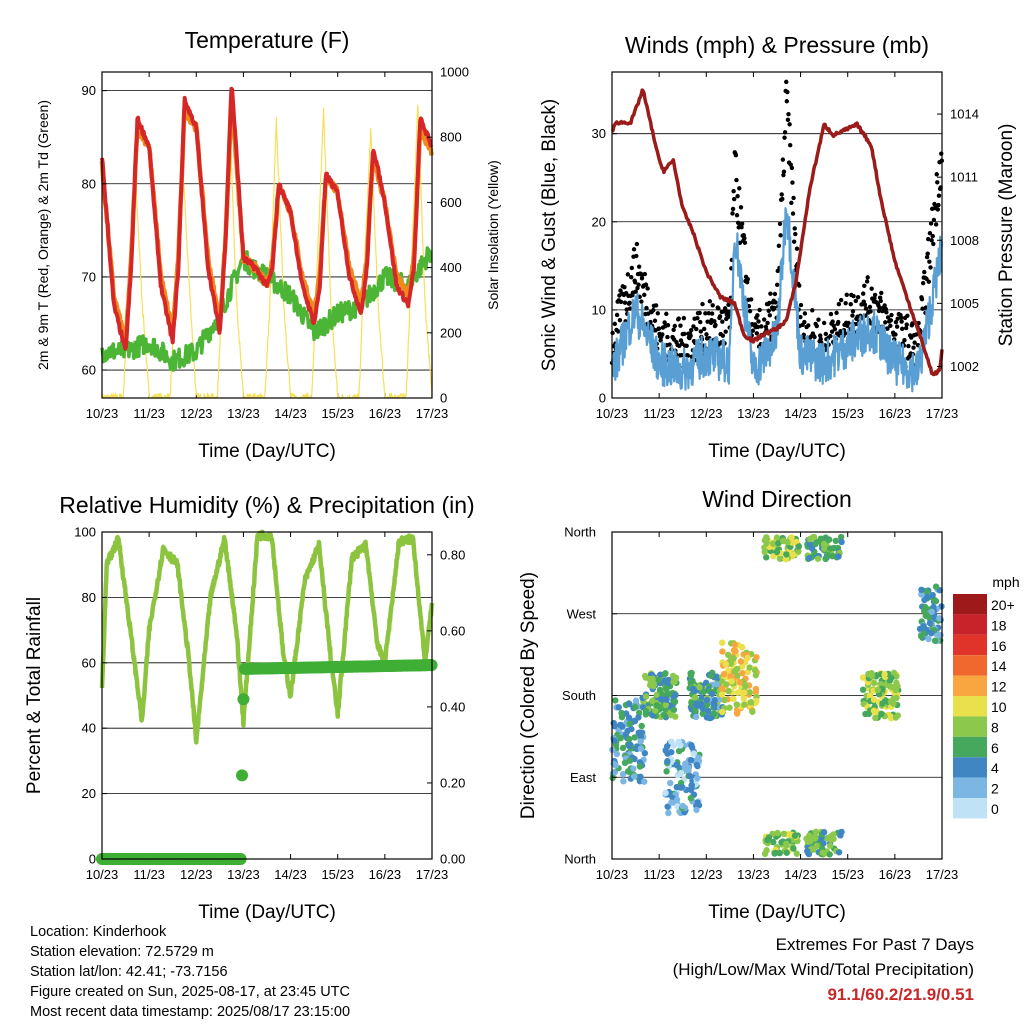 This screenshot has height=1024, width=1024. I want to click on legend-label: 14, so click(999, 666).